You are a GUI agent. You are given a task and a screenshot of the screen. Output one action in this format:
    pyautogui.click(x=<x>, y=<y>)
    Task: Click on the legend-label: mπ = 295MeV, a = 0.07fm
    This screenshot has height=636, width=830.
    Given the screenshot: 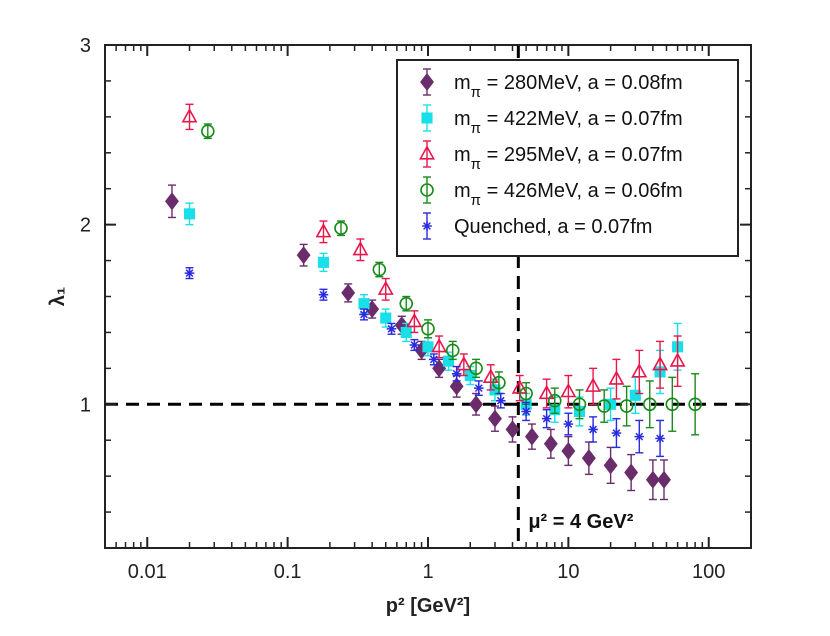 What is the action you would take?
    pyautogui.click(x=568, y=158)
    